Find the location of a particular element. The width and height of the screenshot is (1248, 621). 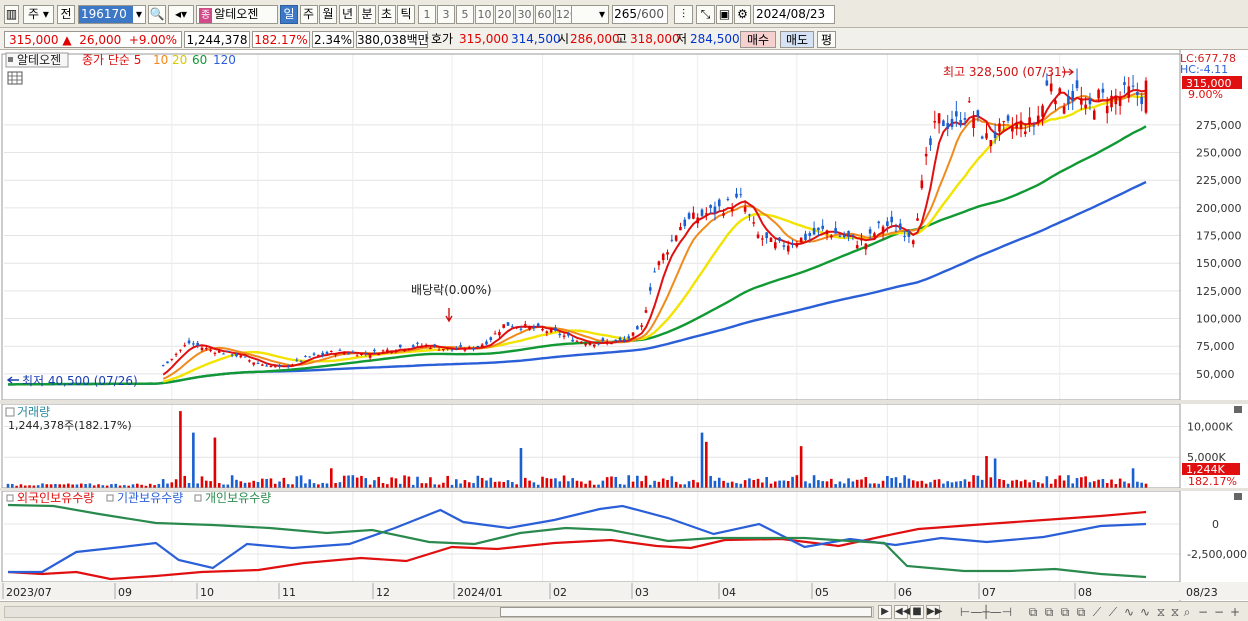

period-button: 분 is located at coordinates (367, 14).